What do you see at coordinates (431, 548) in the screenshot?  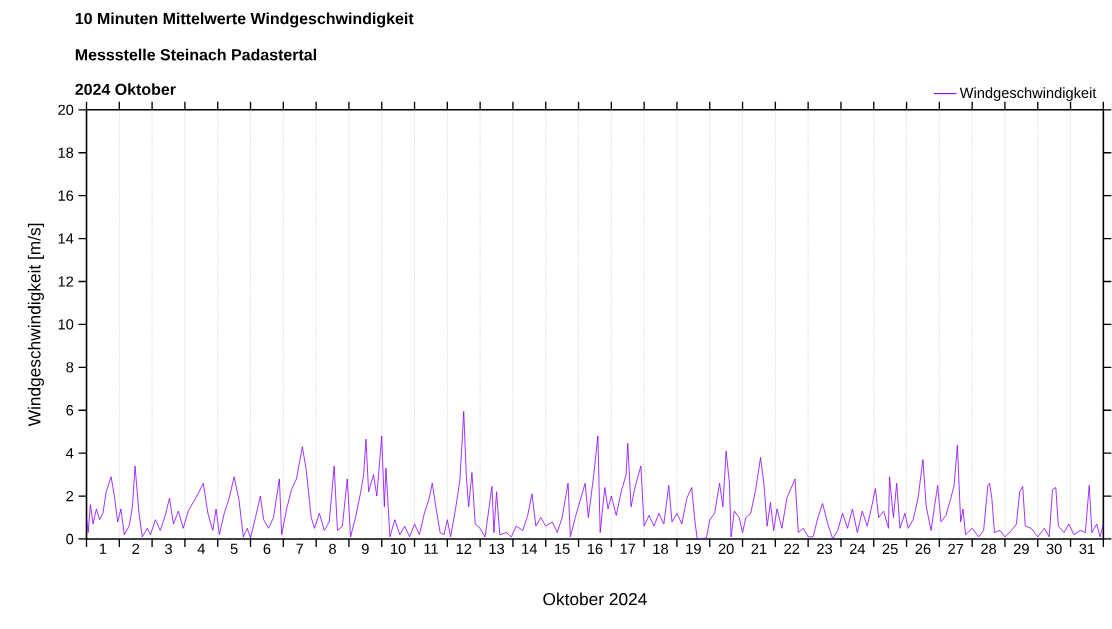 I see `x-tick-label: 11` at bounding box center [431, 548].